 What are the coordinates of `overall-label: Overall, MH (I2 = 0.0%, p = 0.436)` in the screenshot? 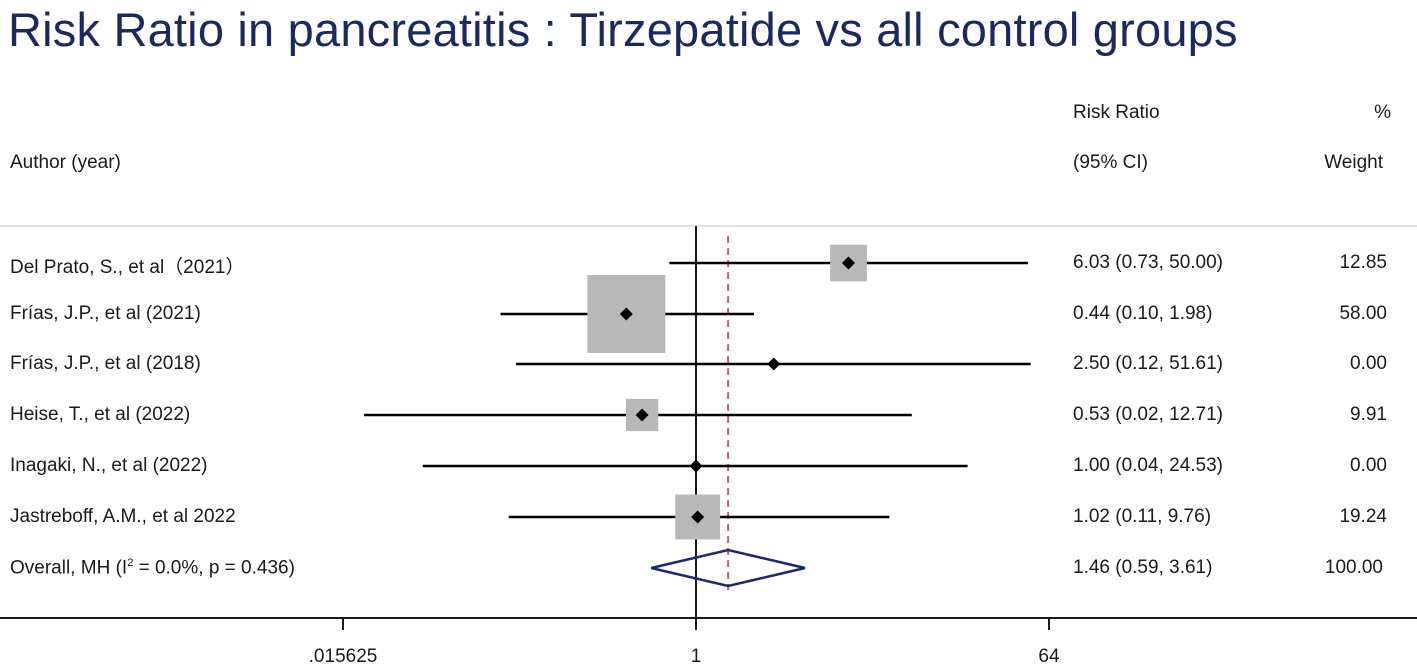 It's located at (152, 568).